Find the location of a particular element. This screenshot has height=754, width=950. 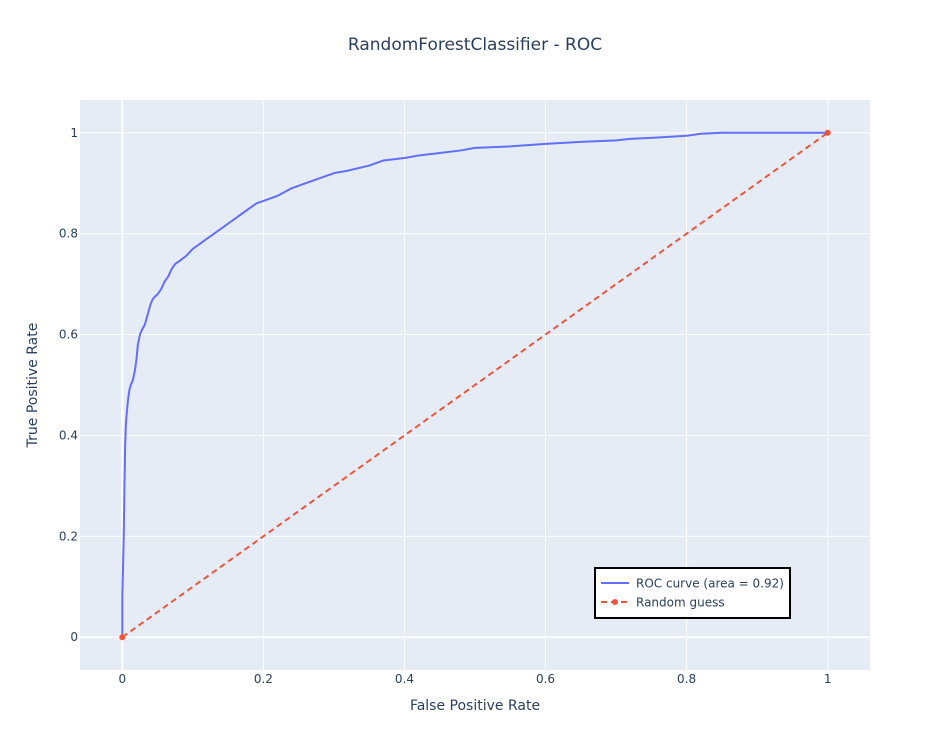

legend-box is located at coordinates (692, 593).